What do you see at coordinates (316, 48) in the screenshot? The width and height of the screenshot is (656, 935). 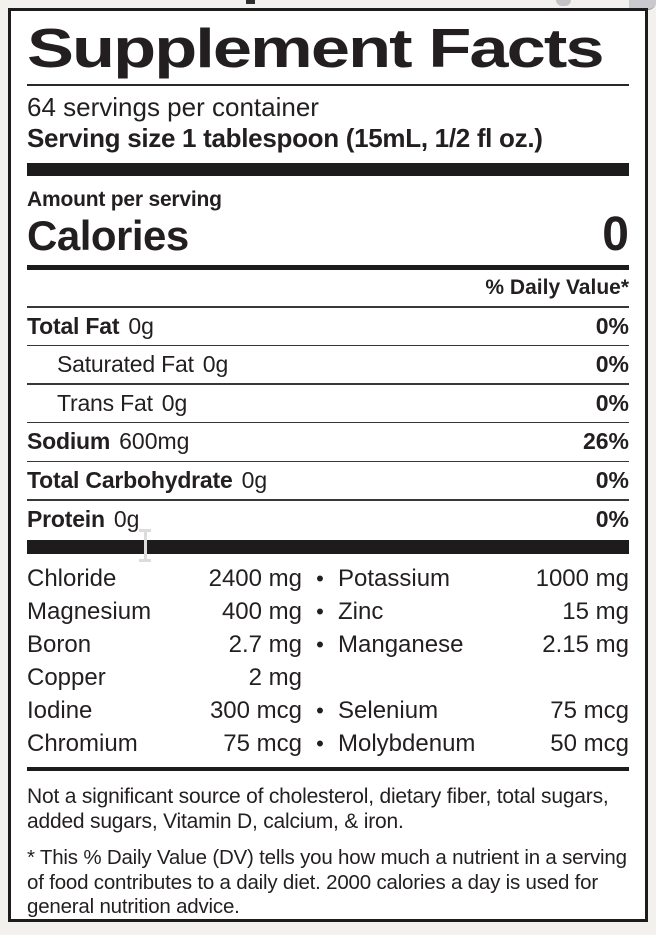 I see `label-title: Supplement Facts` at bounding box center [316, 48].